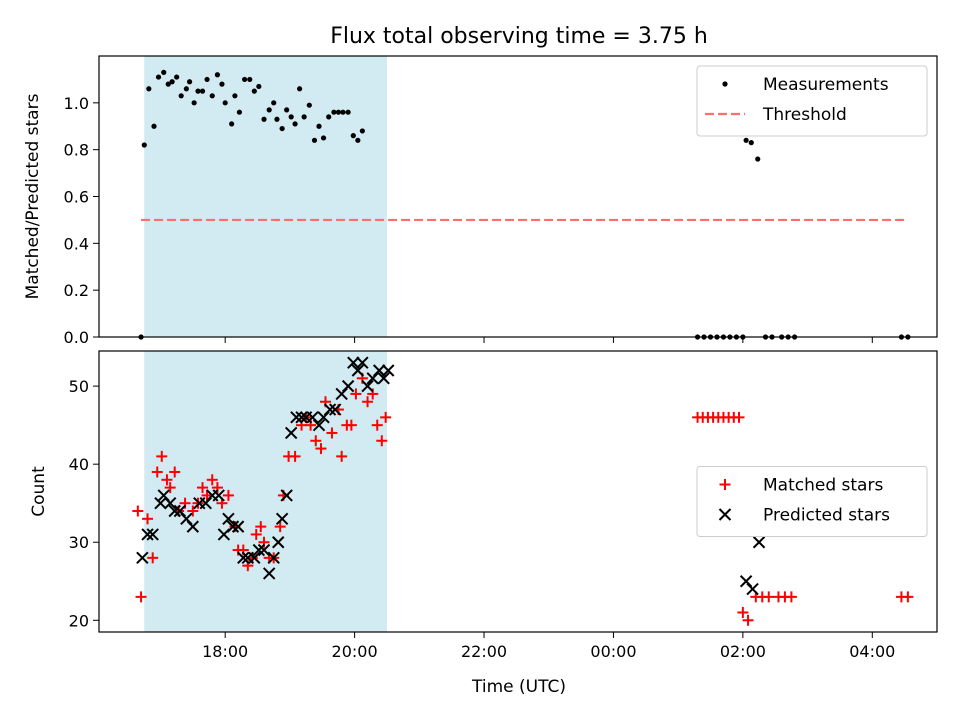 This screenshot has height=720, width=960. What do you see at coordinates (519, 36) in the screenshot?
I see `chart-title: Flux total observing time = 3.75 h` at bounding box center [519, 36].